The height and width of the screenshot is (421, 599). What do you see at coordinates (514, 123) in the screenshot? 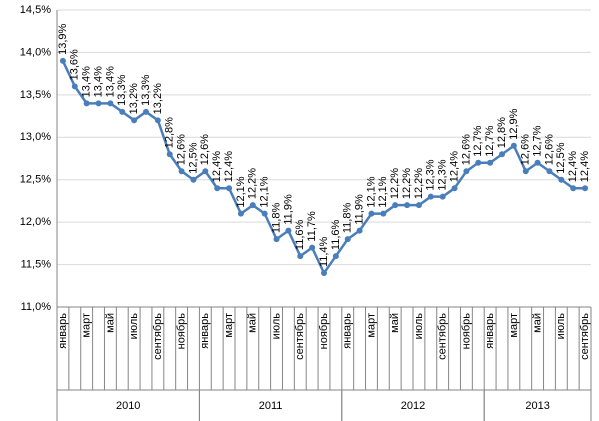
I see `data-label: 12,9%` at bounding box center [514, 123].